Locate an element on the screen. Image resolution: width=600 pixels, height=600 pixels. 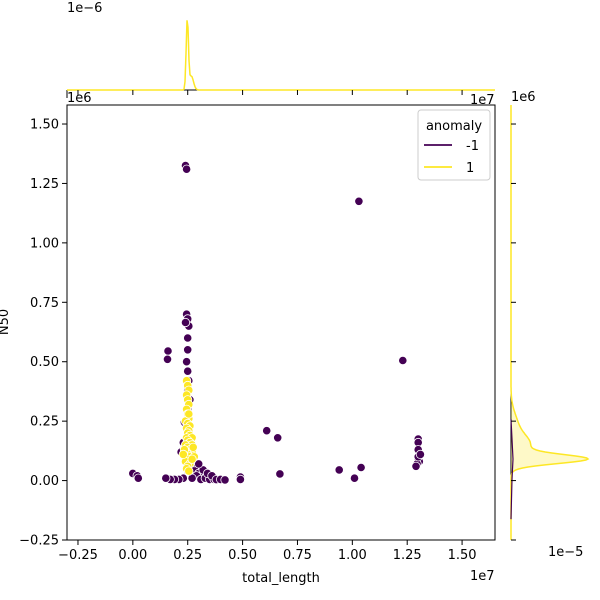
x-tick-label: 1.00 is located at coordinates (352, 555).